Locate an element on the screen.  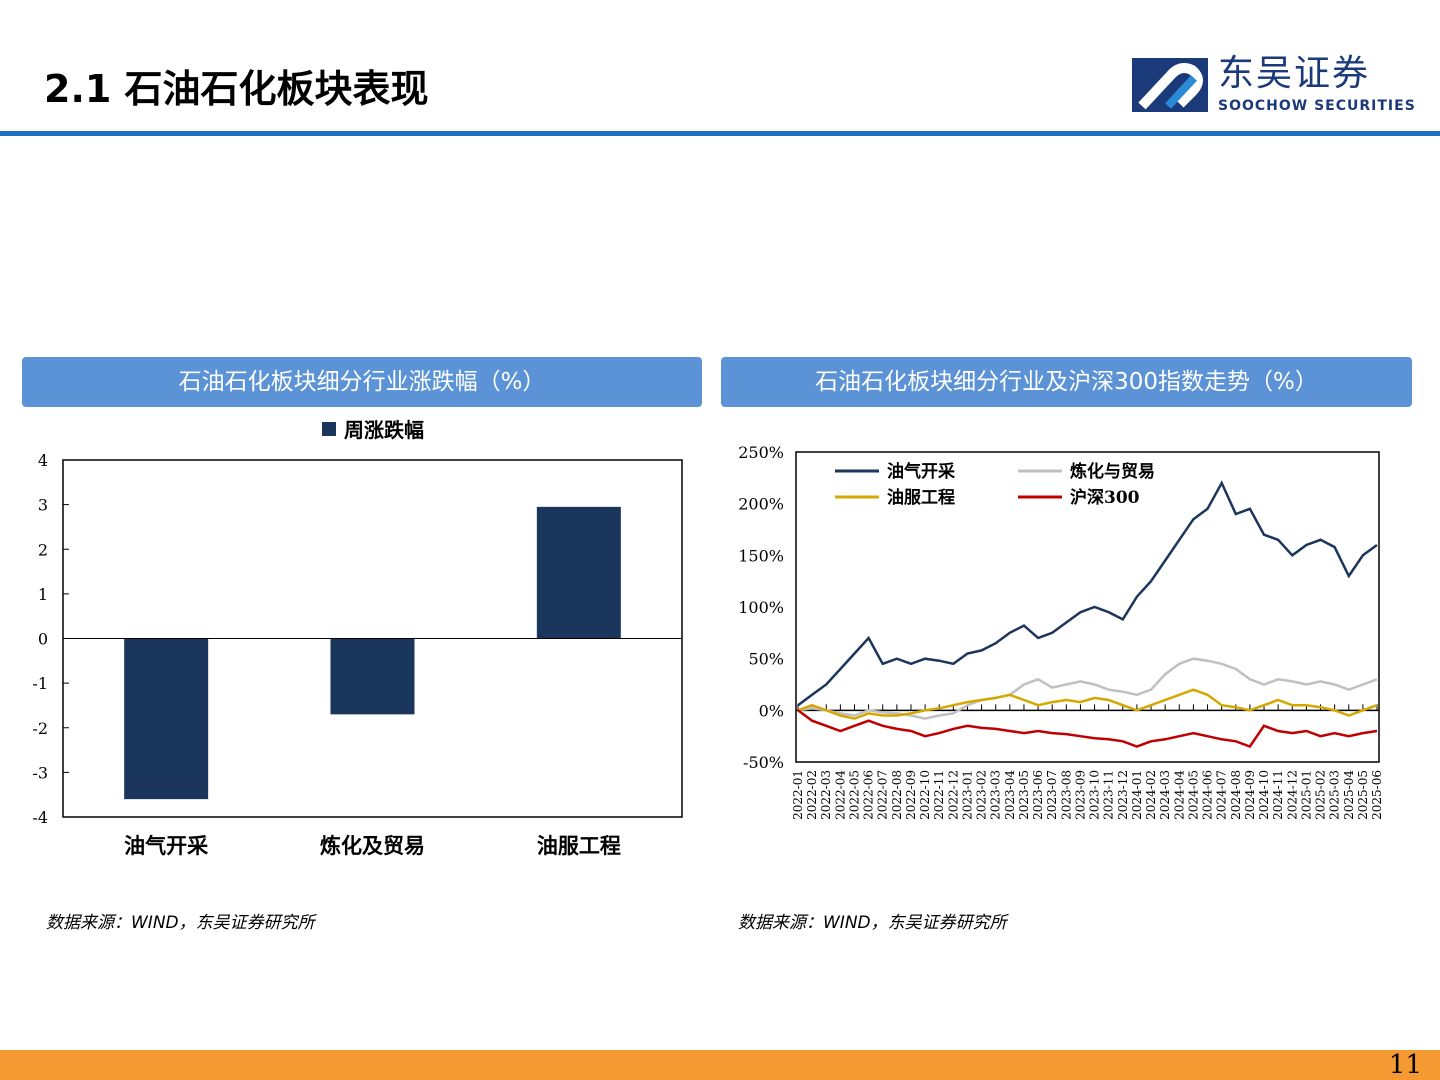
logo-en: SOOCHOW SECURITIES is located at coordinates (1317, 106).